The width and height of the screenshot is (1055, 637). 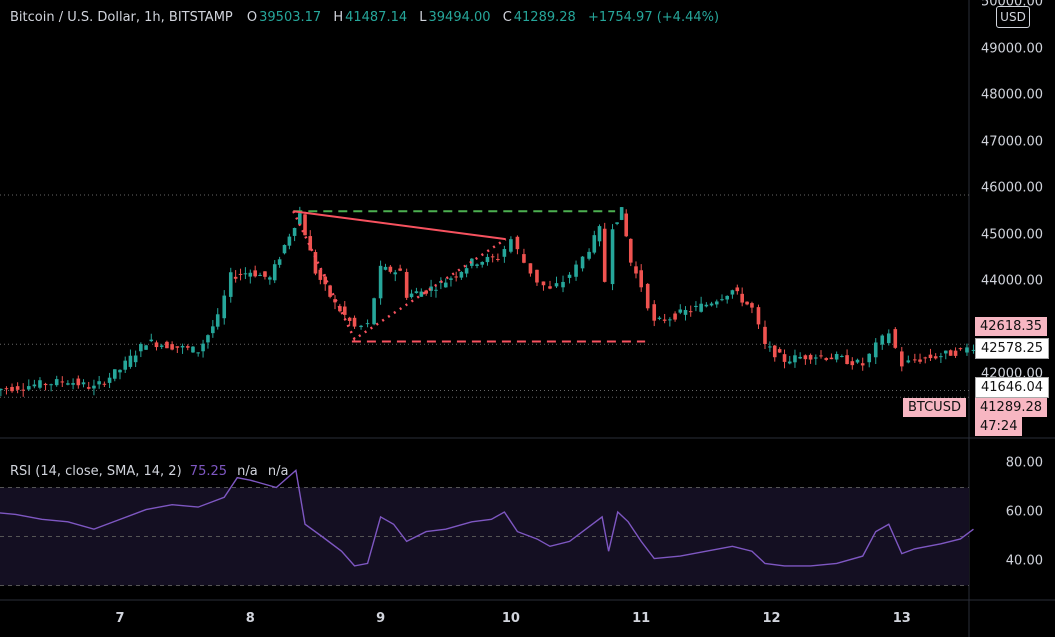 What do you see at coordinates (381, 618) in the screenshot?
I see `time-tick-label: 9` at bounding box center [381, 618].